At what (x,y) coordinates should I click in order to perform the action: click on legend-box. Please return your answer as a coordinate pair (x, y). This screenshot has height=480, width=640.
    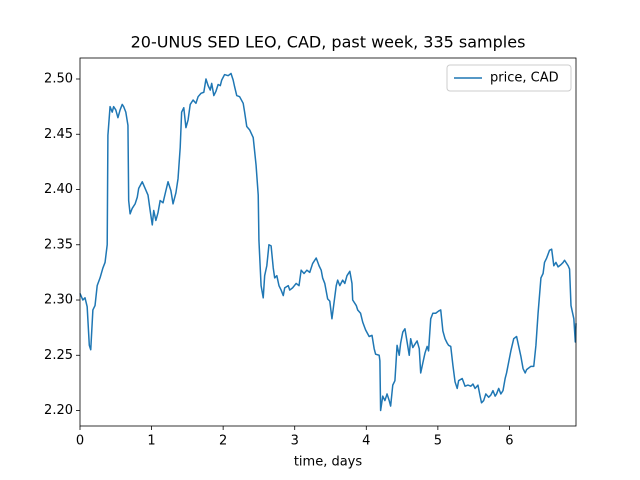
    Looking at the image, I should click on (509, 78).